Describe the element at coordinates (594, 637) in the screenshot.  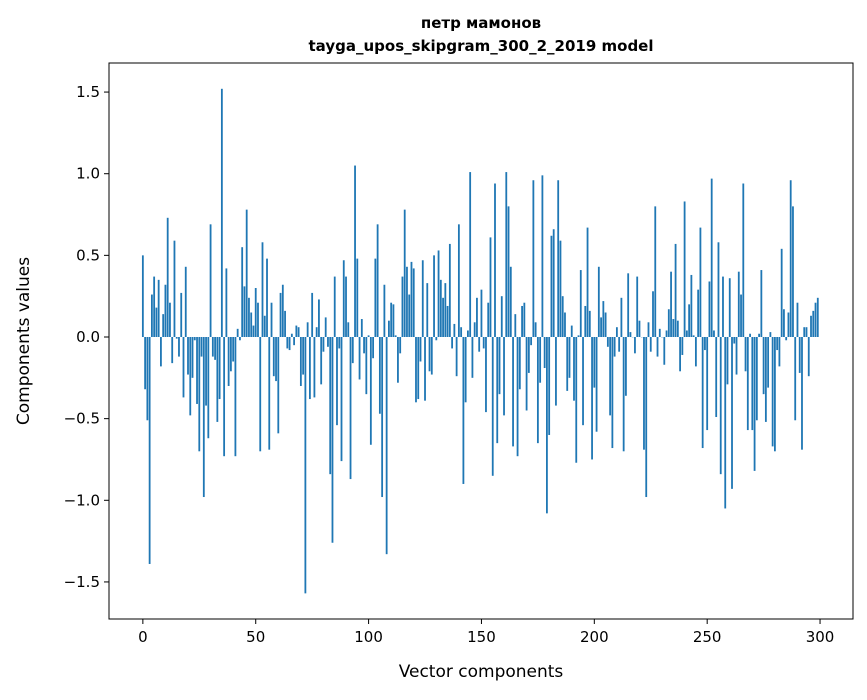
I see `x-tick-label: 200` at that location.